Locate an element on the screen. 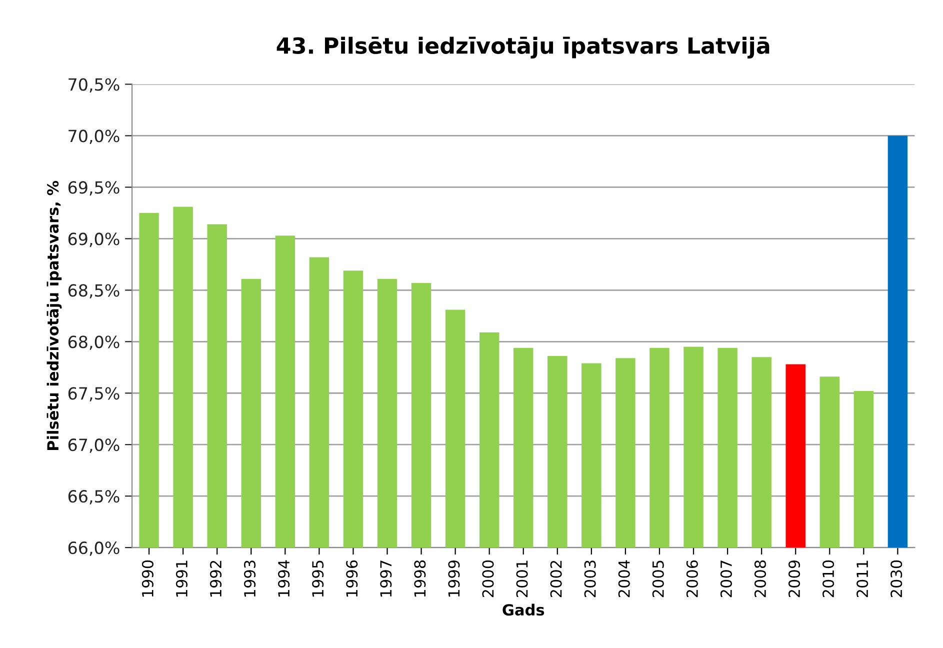  x-tick-label: 1991 is located at coordinates (182, 578).